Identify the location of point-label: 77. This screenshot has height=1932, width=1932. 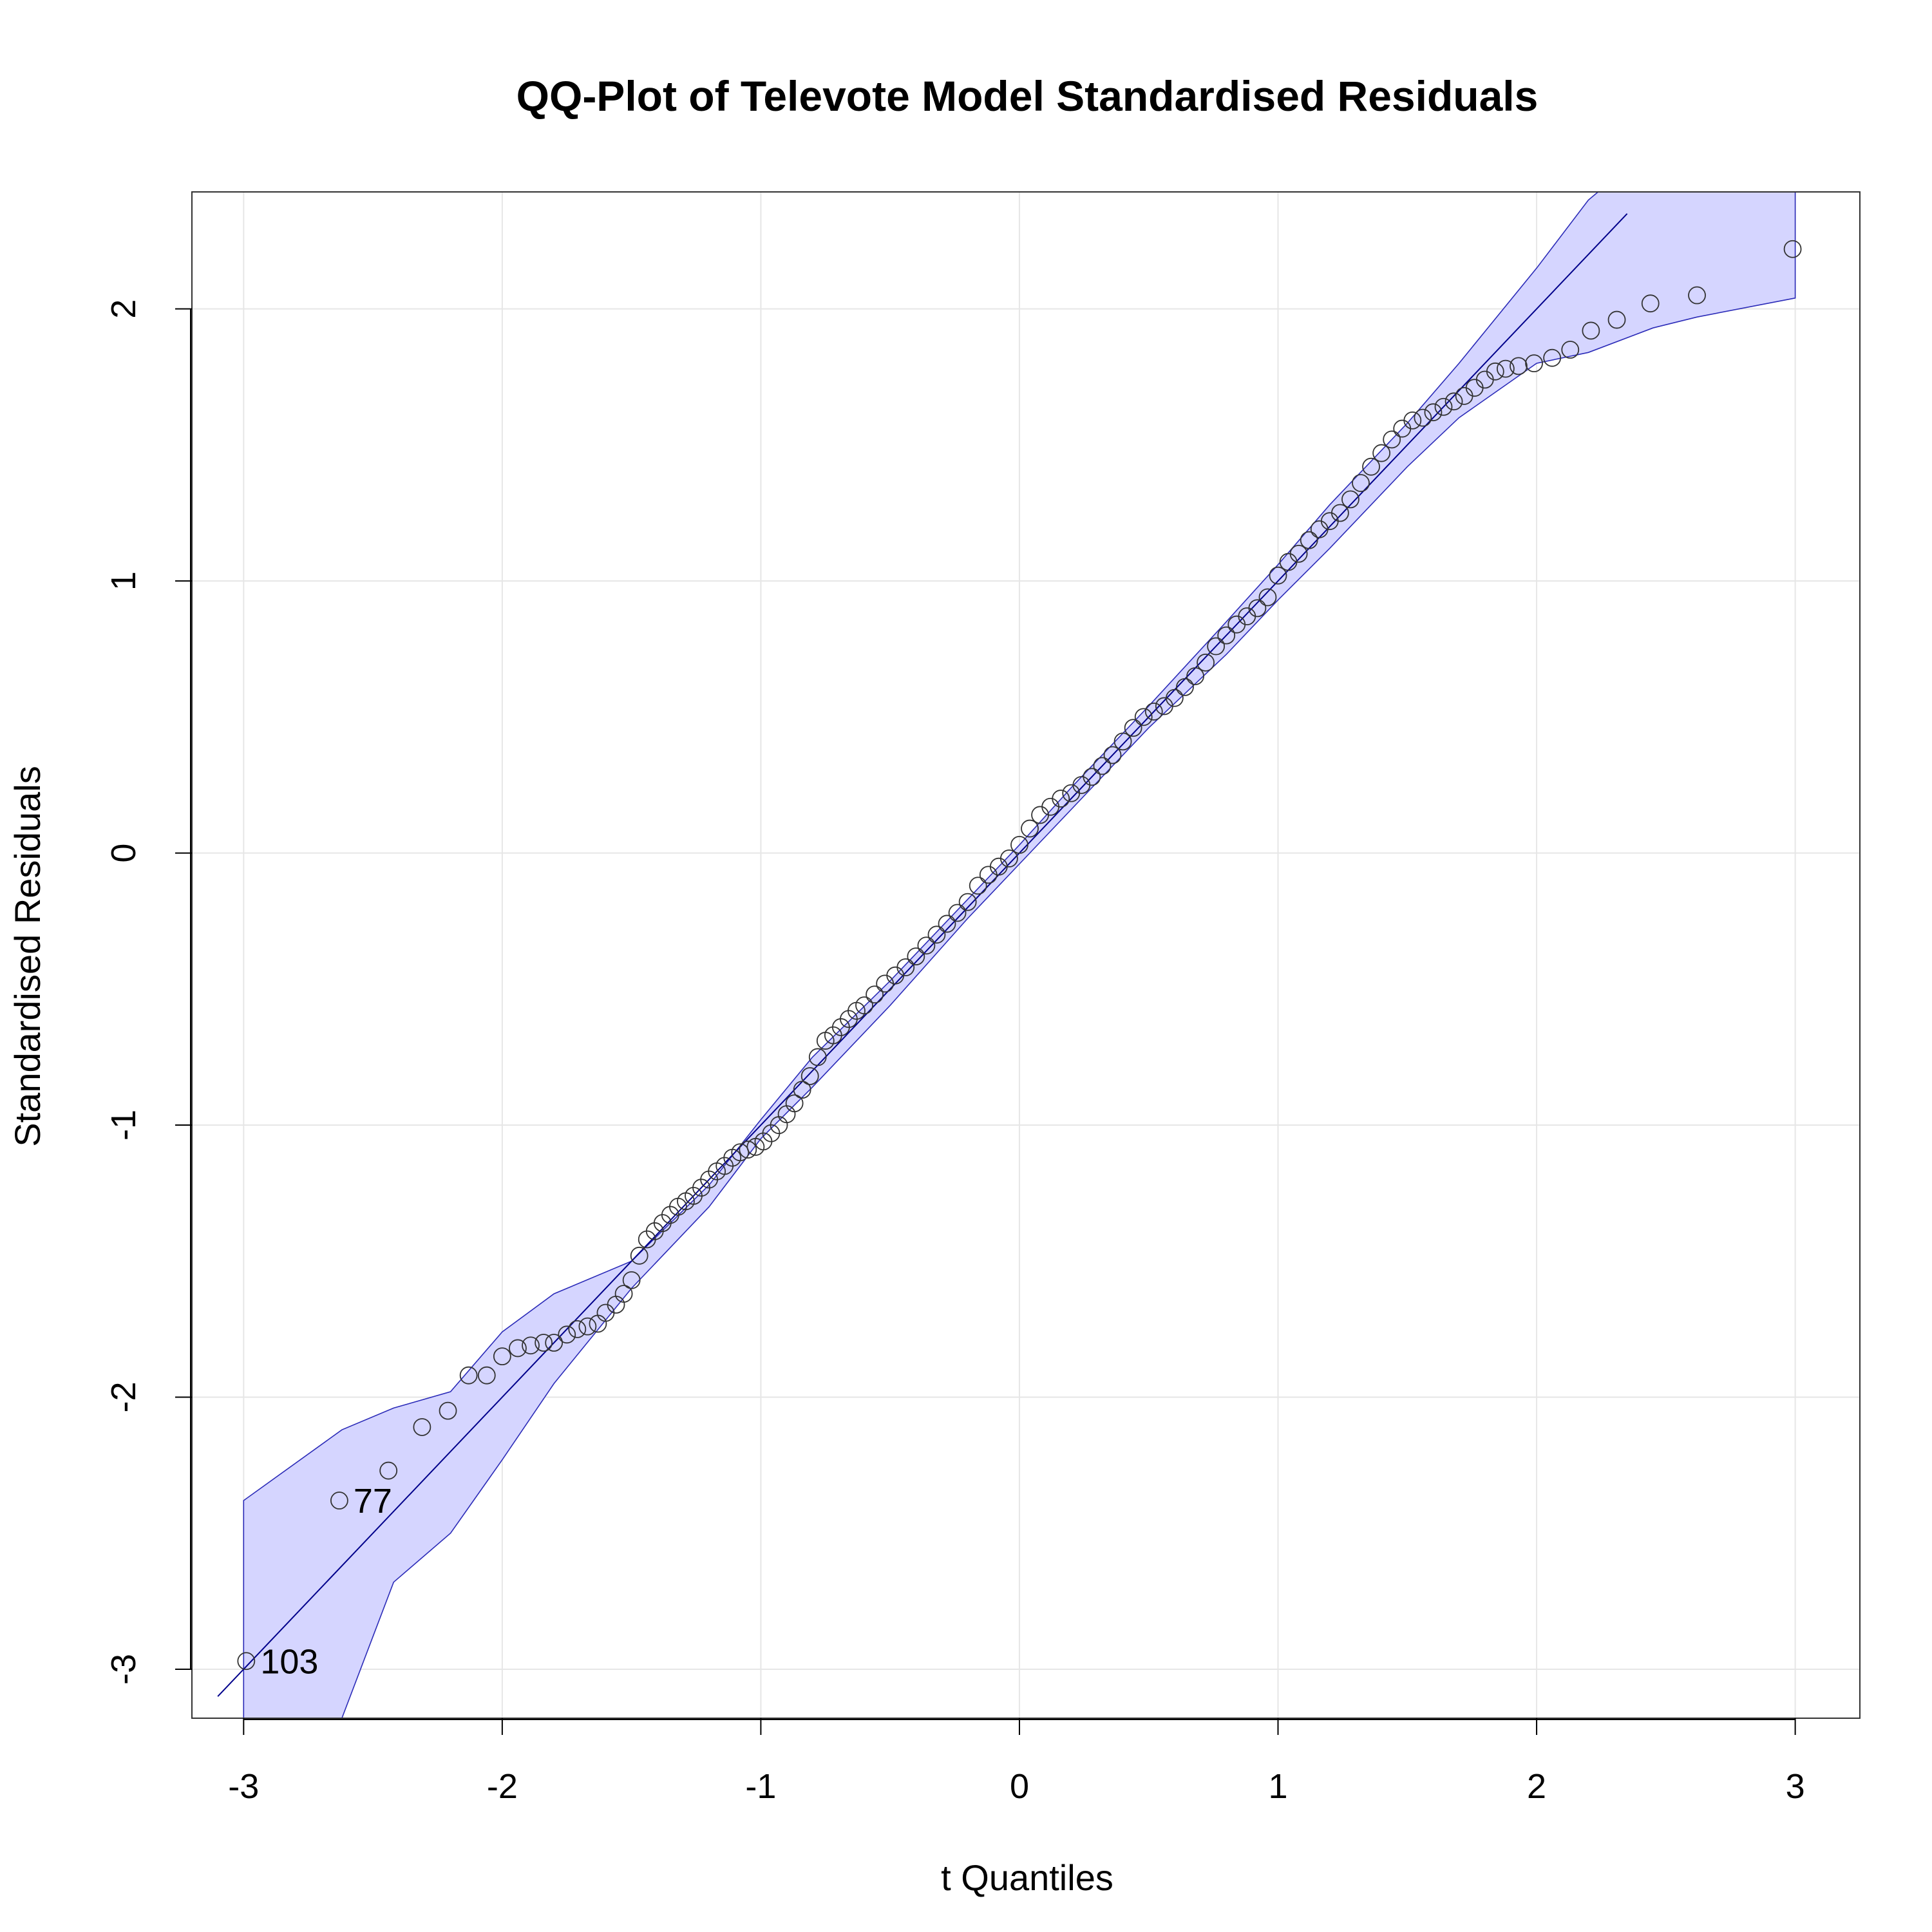
(373, 1501).